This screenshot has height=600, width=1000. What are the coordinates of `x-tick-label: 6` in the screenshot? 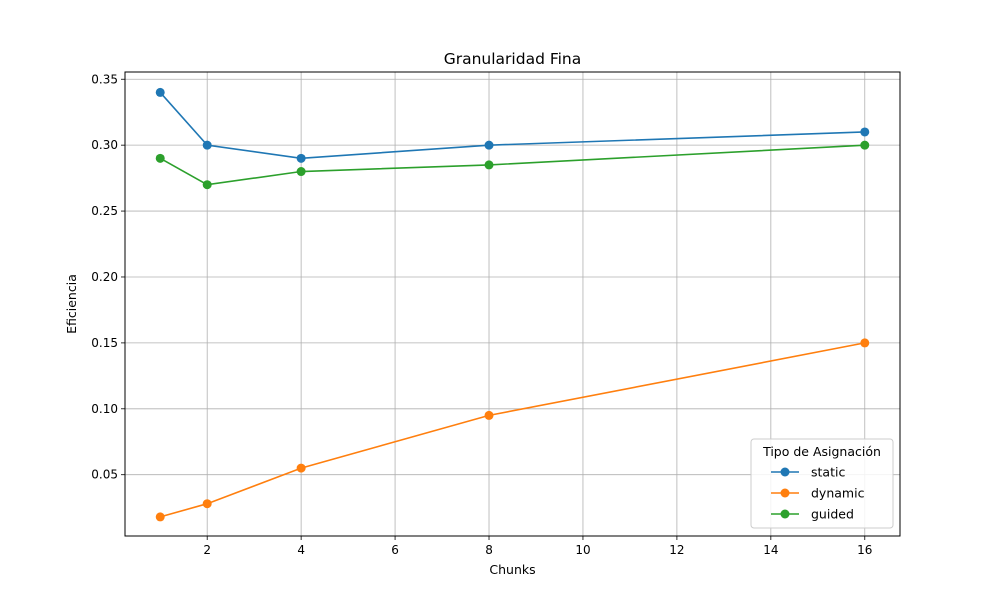 It's located at (395, 550).